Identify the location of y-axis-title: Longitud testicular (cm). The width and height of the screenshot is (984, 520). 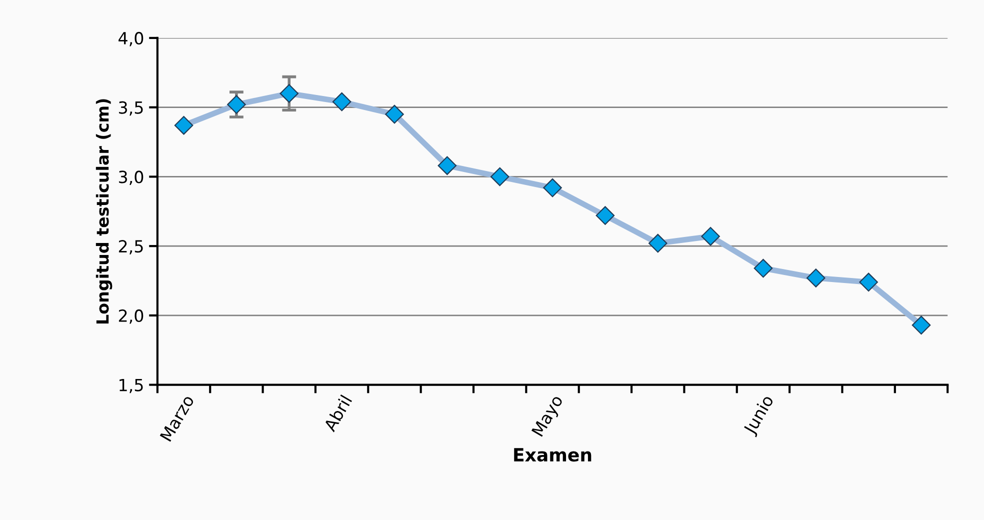
(104, 211).